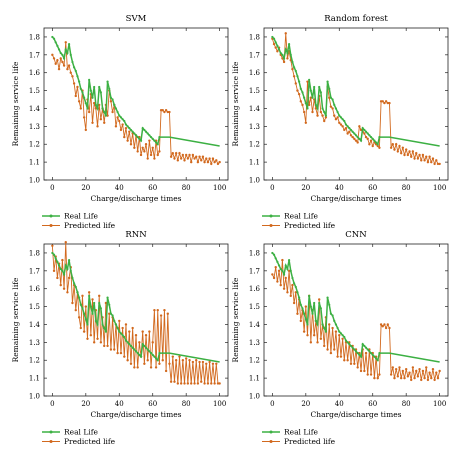 The height and width of the screenshot is (463, 474). Describe the element at coordinates (186, 404) in the screenshot. I see `x-tick-label: 80` at that location.